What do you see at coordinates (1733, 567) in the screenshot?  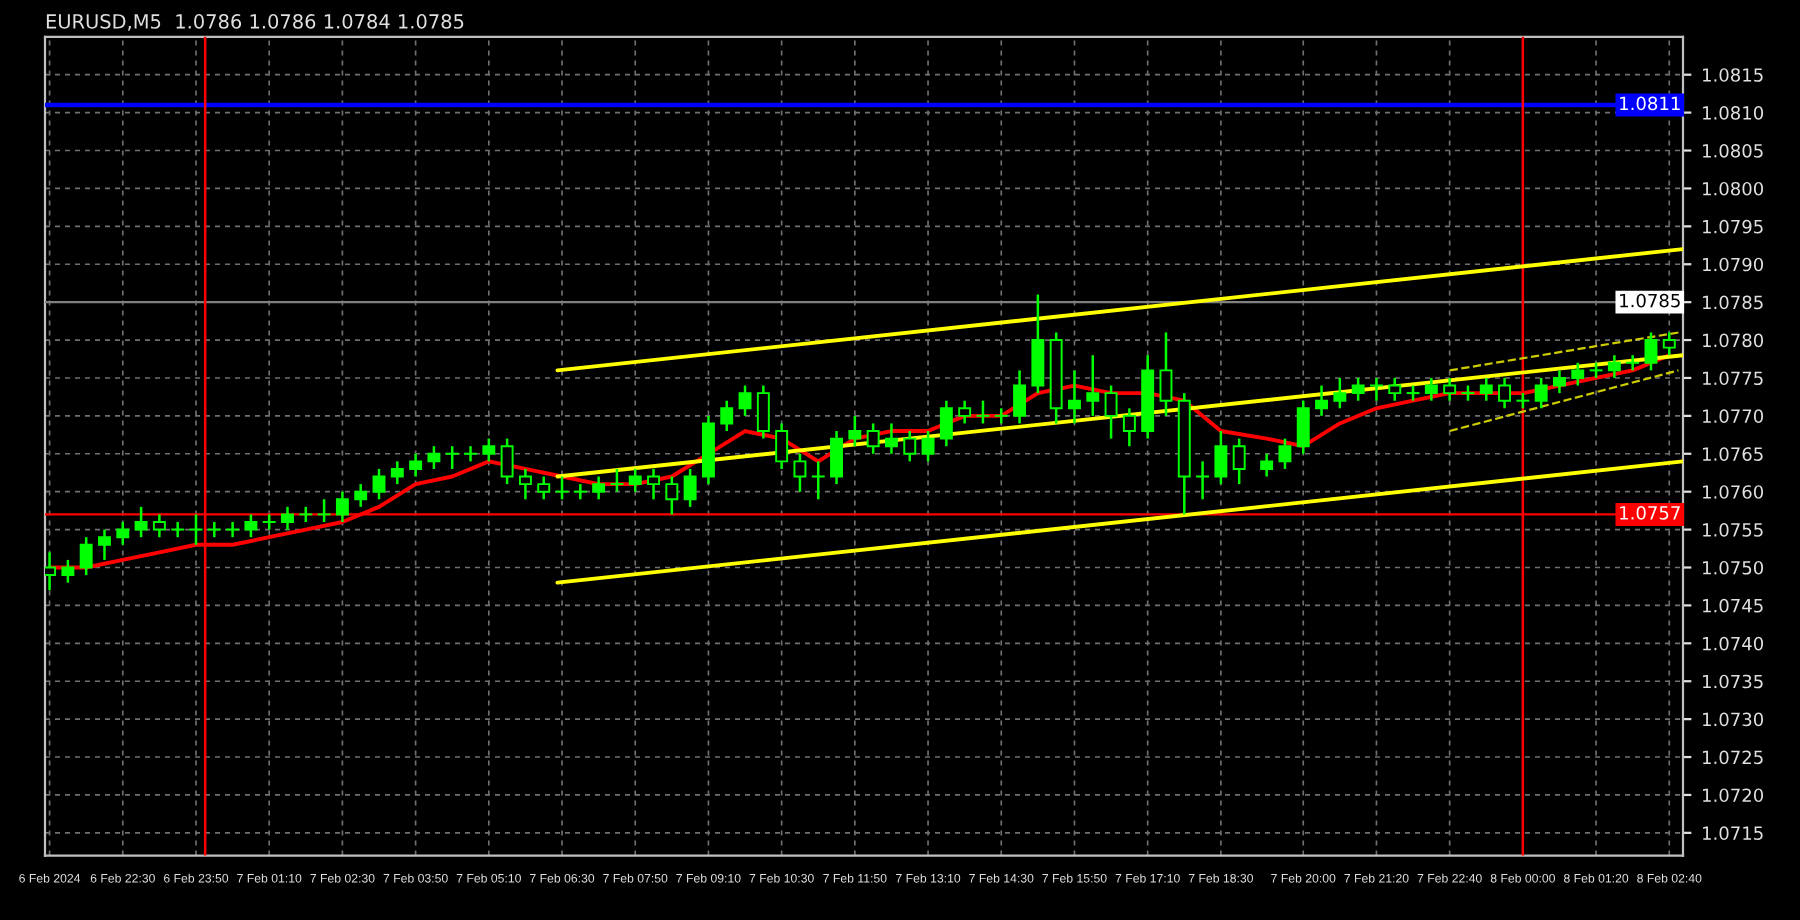 I see `y-tick-label: 1.0750` at bounding box center [1733, 567].